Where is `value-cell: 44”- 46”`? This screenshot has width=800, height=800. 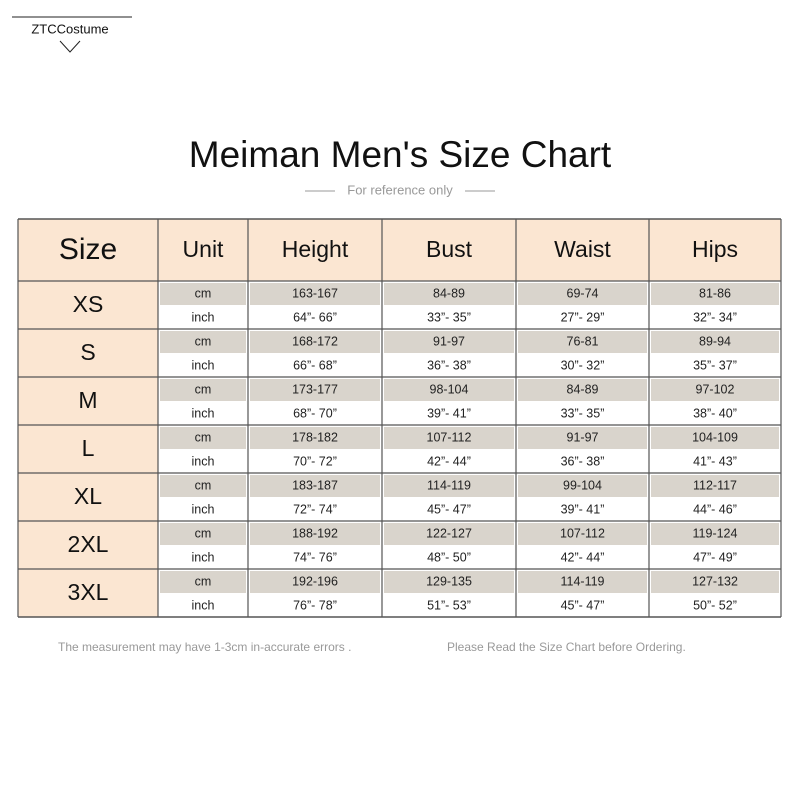 value-cell: 44”- 46” is located at coordinates (715, 509).